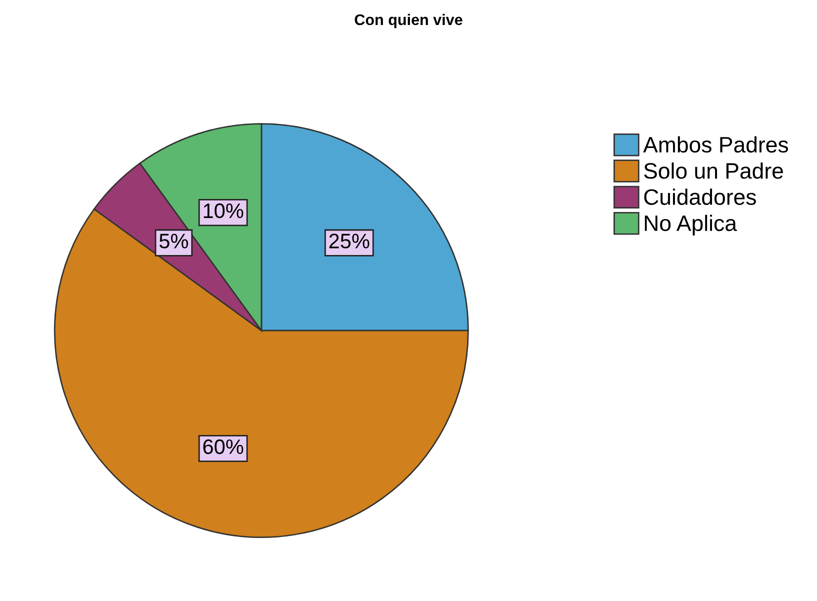  What do you see at coordinates (713, 170) in the screenshot?
I see `legend-label: Solo un Padre` at bounding box center [713, 170].